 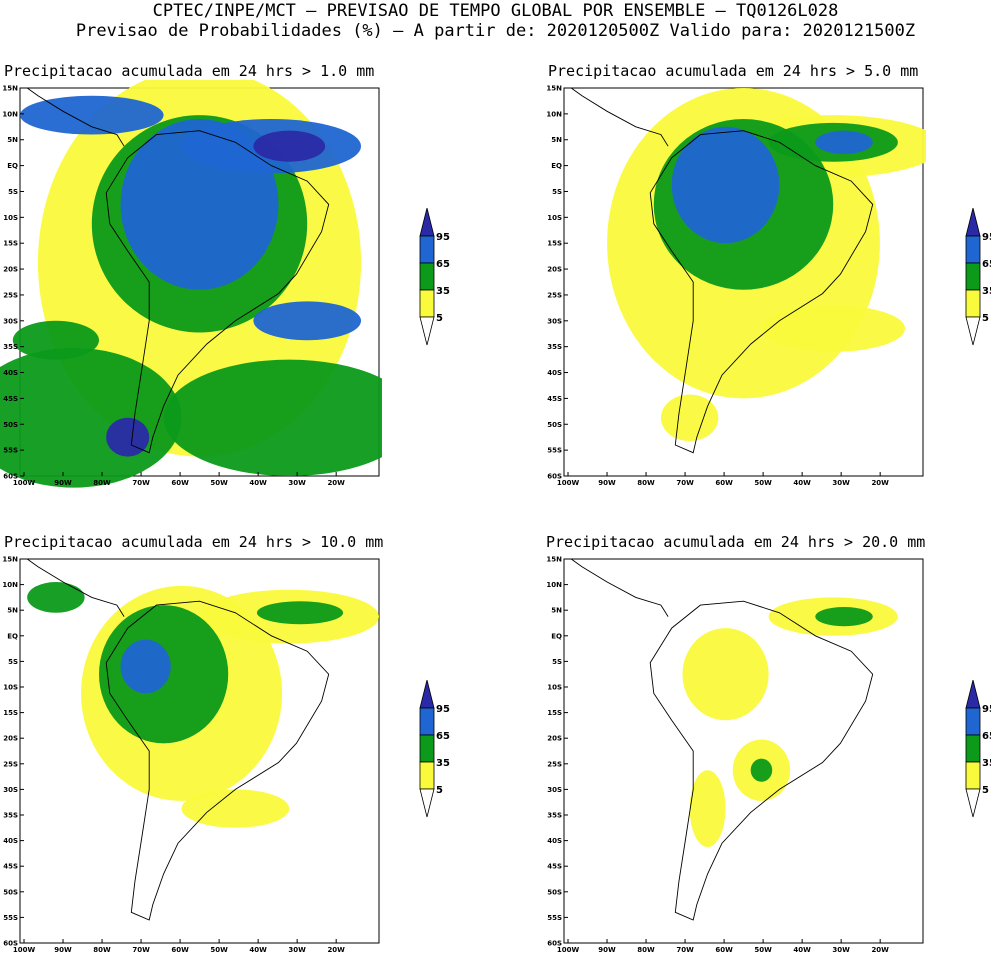 What do you see at coordinates (10, 244) in the screenshot?
I see `lat-label: 15S` at bounding box center [10, 244].